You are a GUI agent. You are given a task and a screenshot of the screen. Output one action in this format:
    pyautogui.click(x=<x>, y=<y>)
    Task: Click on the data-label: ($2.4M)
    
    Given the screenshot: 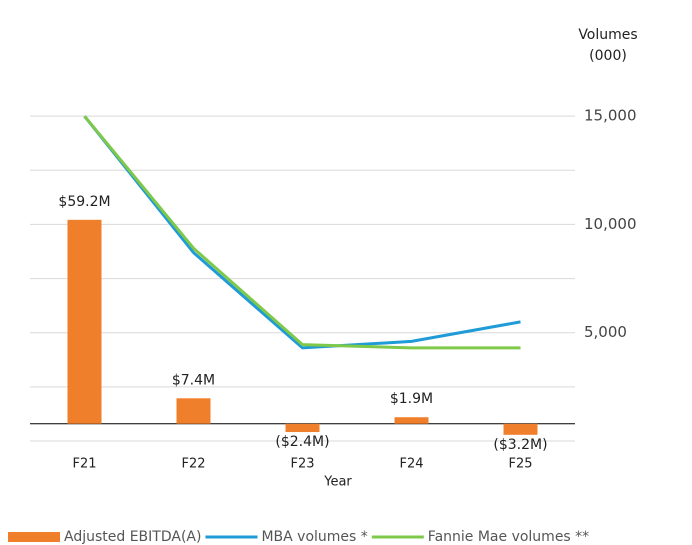 What is the action you would take?
    pyautogui.click(x=302, y=442)
    